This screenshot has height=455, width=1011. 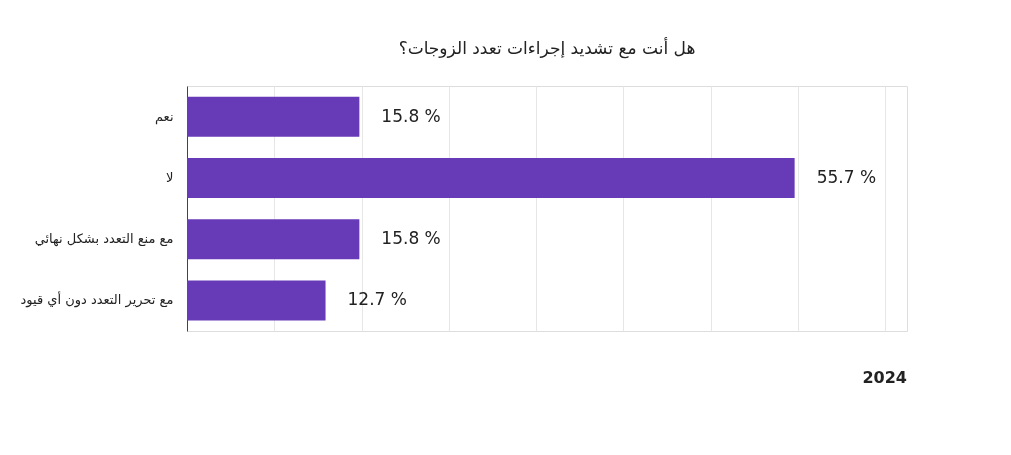 I want to click on text: 2024, so click(x=884, y=377).